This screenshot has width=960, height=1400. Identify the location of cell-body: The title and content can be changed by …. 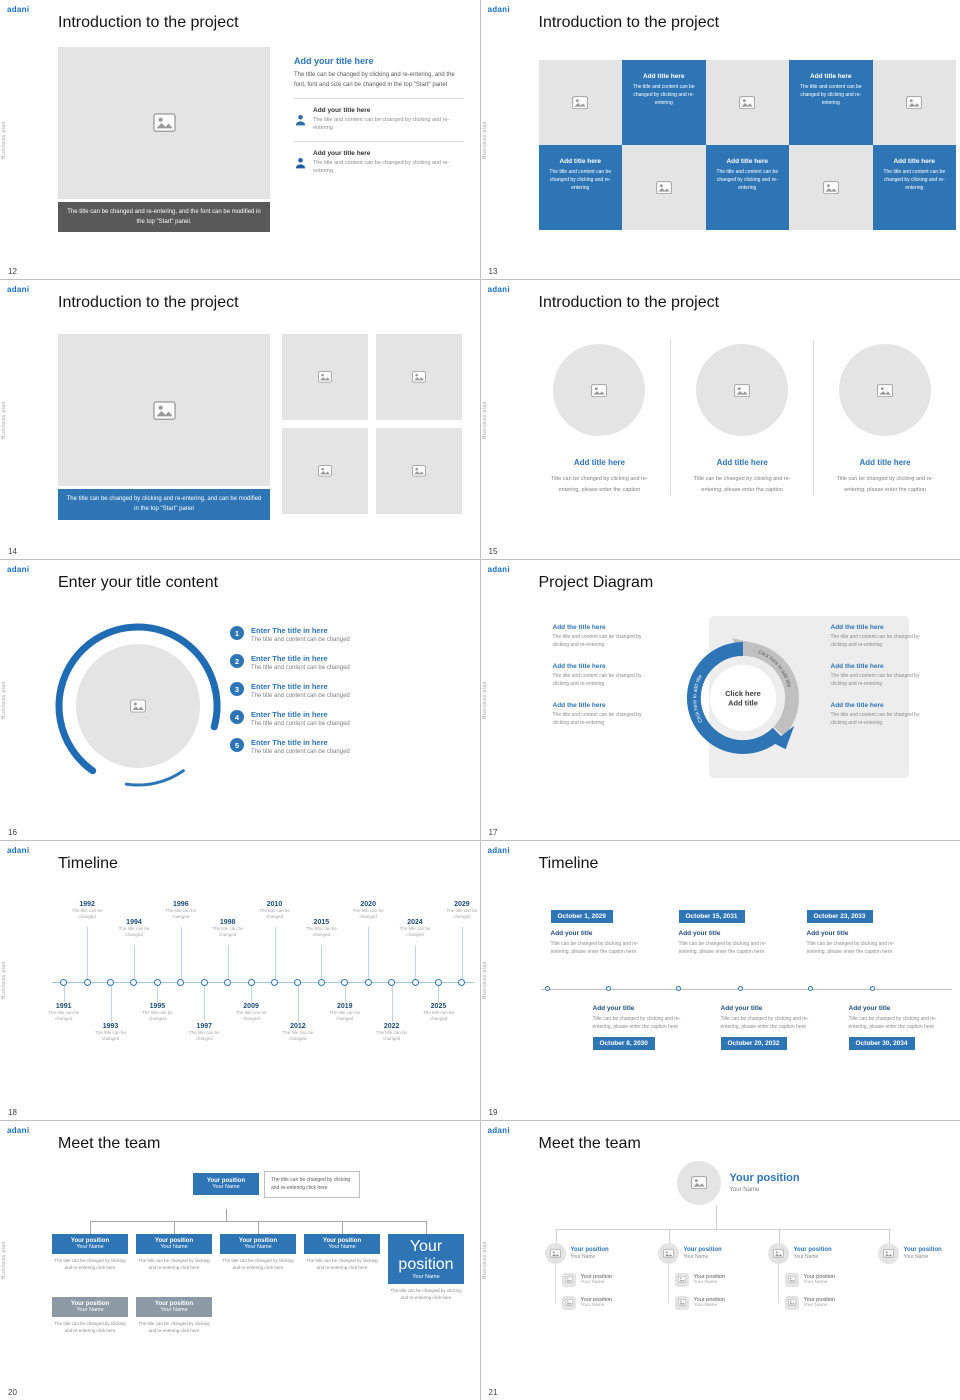
(663, 95).